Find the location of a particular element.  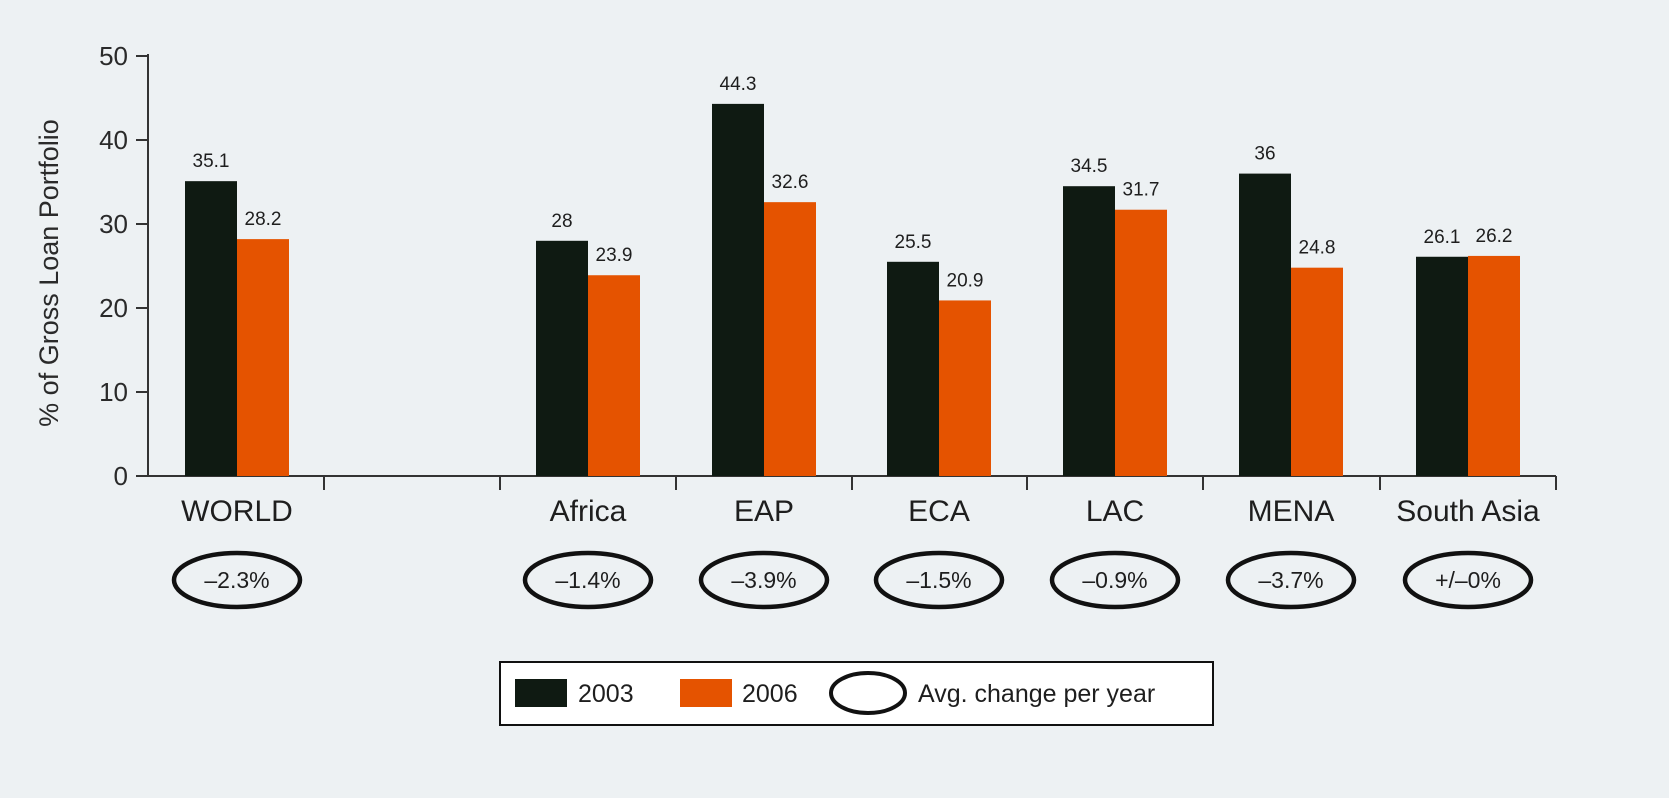

category-label-world: WORLD is located at coordinates (237, 511).